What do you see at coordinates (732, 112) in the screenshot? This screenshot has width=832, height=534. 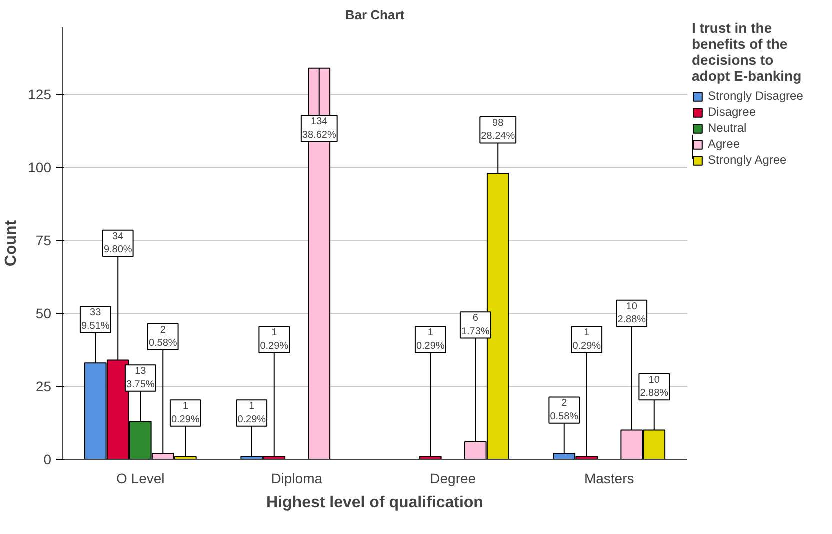 I see `legend-label: Disagree` at bounding box center [732, 112].